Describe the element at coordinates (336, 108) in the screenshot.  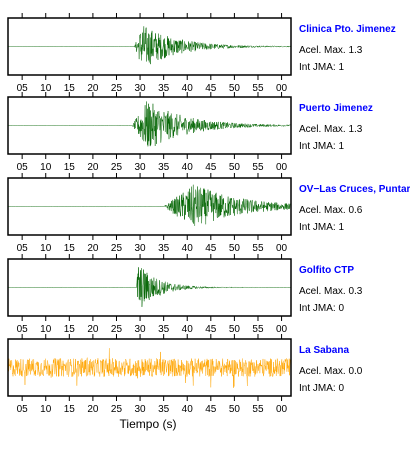
I see `station-name: Puerto Jimenez` at that location.